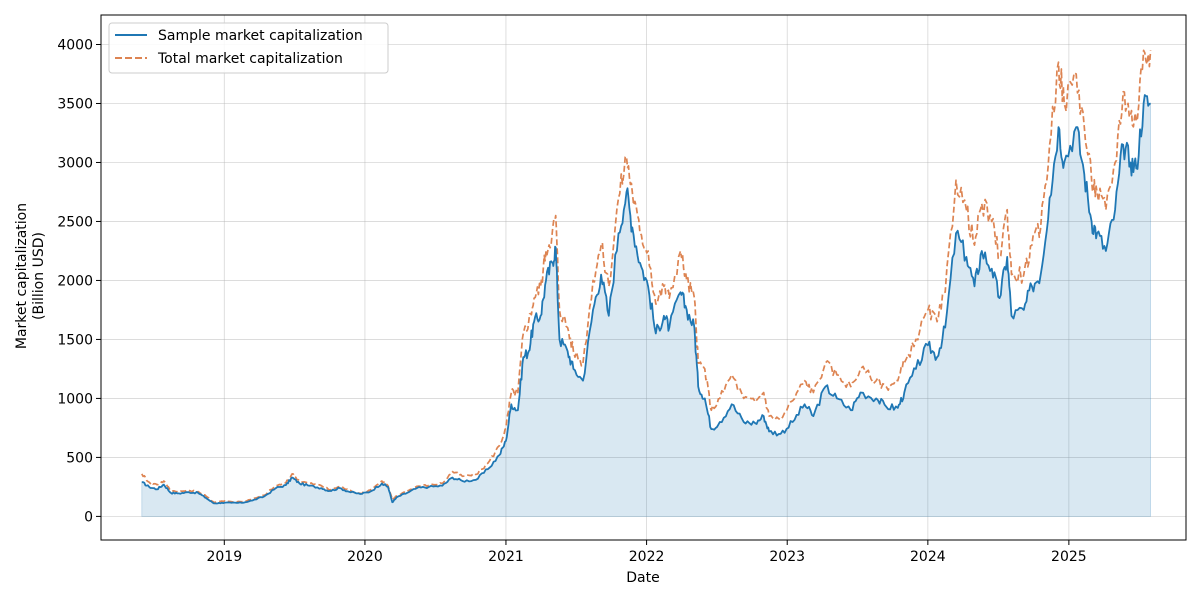 Image resolution: width=1200 pixels, height=600 pixels. What do you see at coordinates (506, 557) in the screenshot?
I see `x-tick-label: 2021` at bounding box center [506, 557].